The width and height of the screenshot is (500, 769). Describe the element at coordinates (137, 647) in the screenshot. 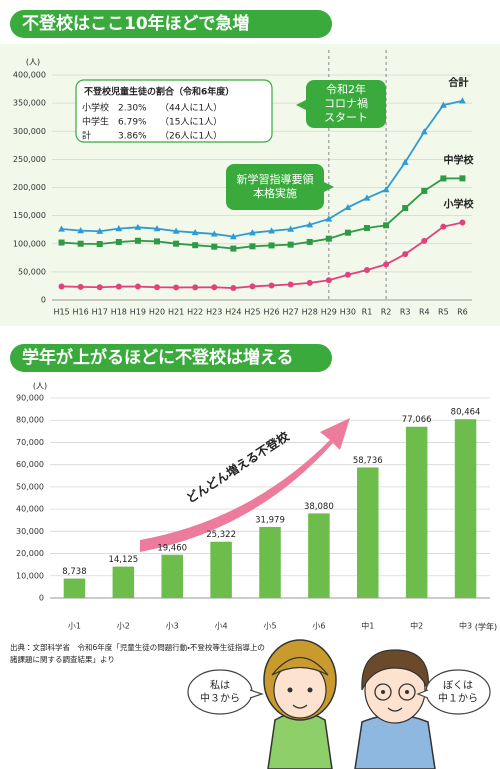

I see `source-text: 出典：文部科学省 令和6年度「児童生徒の問題行動・不登校等生徒指導上の` at that location.